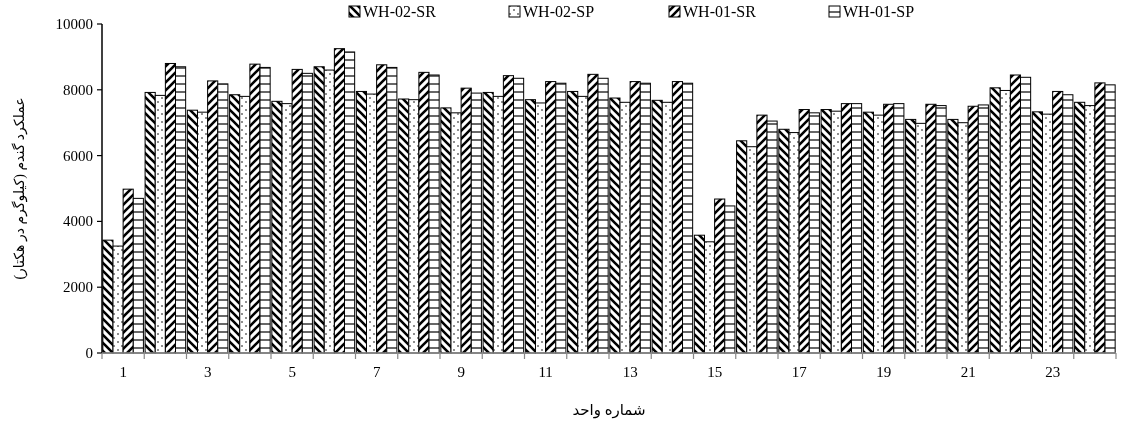 The height and width of the screenshot is (427, 1126). I want to click on legend-label: WH-02-SP, so click(559, 11).